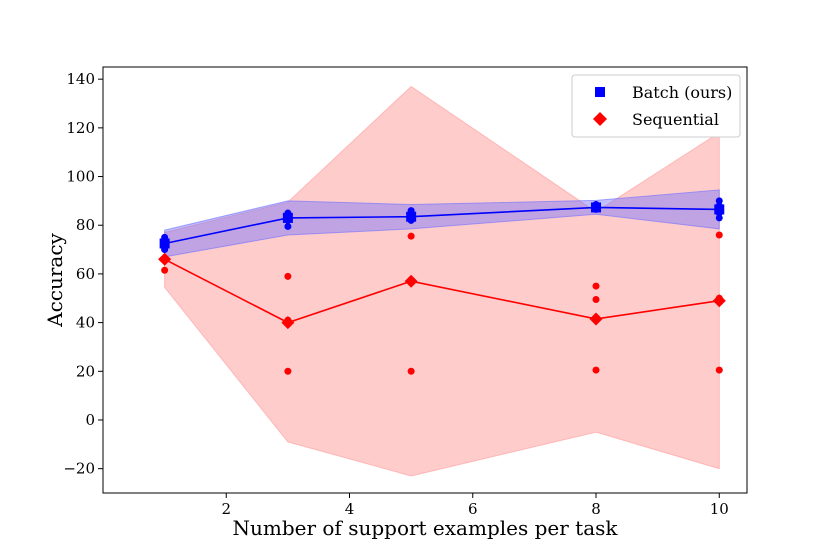  I want to click on x-tick-label: 8, so click(596, 509).